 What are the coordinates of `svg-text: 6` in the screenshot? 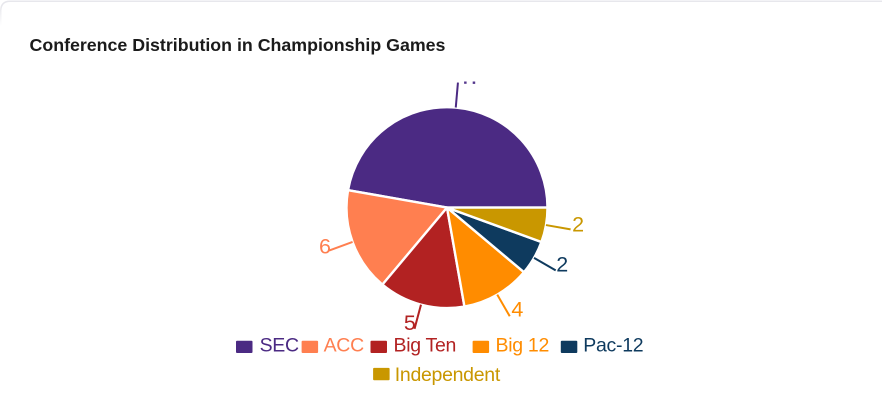 It's located at (325, 247).